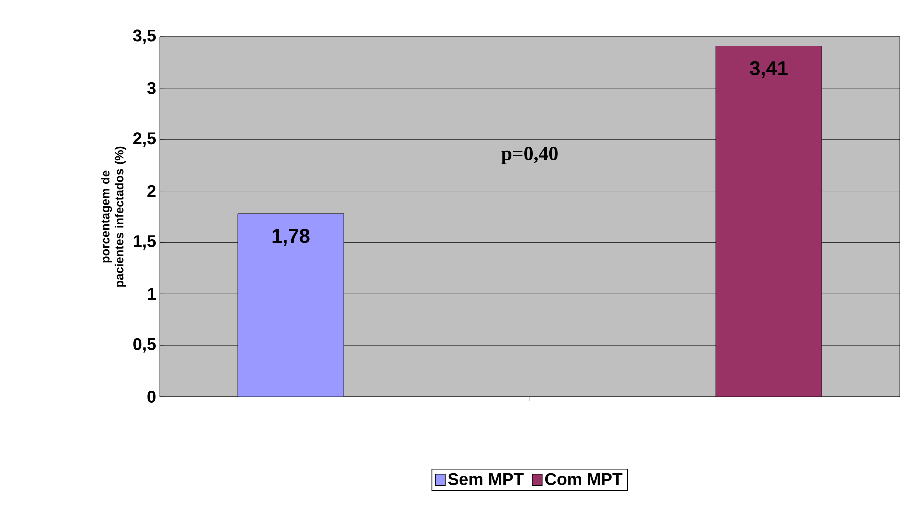  Describe the element at coordinates (144, 37) in the screenshot. I see `y-tick-label: 3,5` at that location.